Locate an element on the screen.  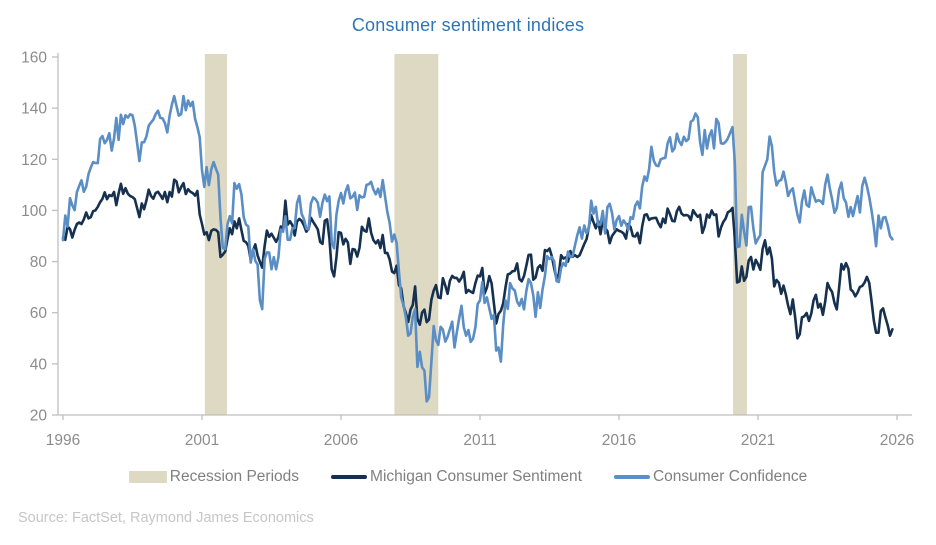
y-tick-label: 120 is located at coordinates (34, 160).